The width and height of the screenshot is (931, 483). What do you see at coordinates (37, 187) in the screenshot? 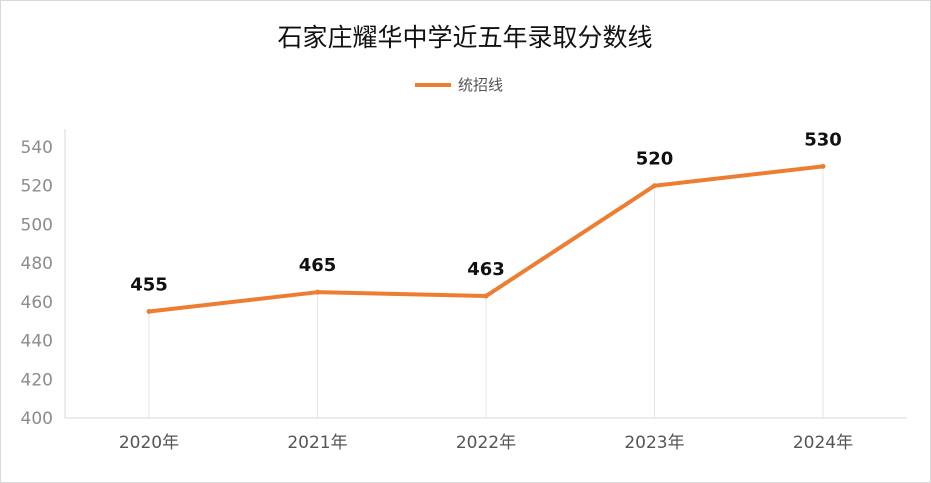
I see `y-tick-label: 520` at bounding box center [37, 187].